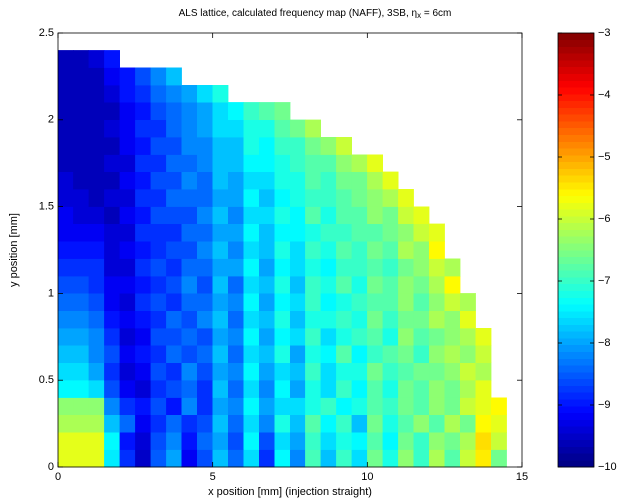 The image size is (630, 502). What do you see at coordinates (58, 477) in the screenshot?
I see `x-tick-label: 0` at bounding box center [58, 477].